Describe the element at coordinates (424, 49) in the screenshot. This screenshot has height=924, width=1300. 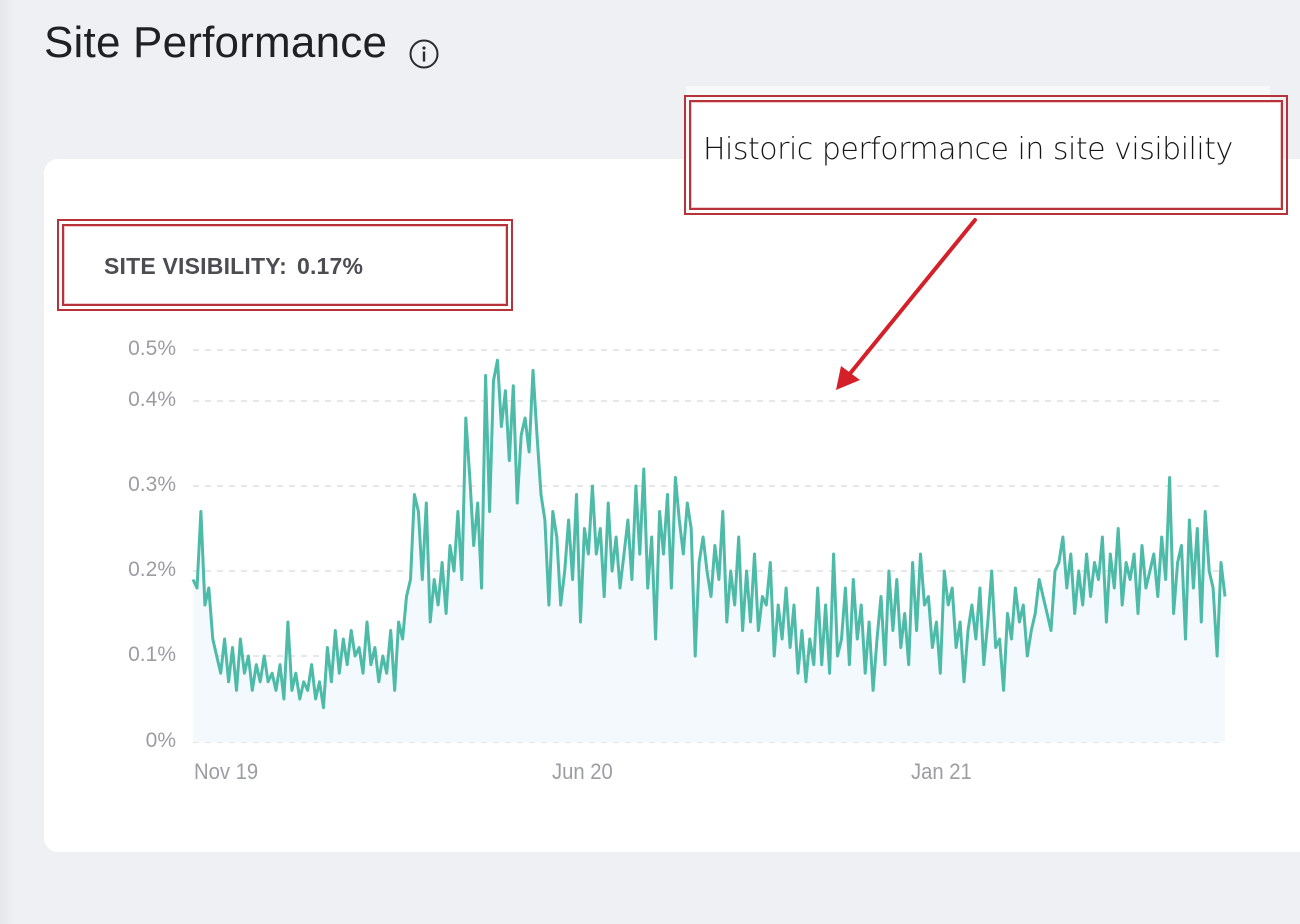
I see `info-circle-icon` at that location.